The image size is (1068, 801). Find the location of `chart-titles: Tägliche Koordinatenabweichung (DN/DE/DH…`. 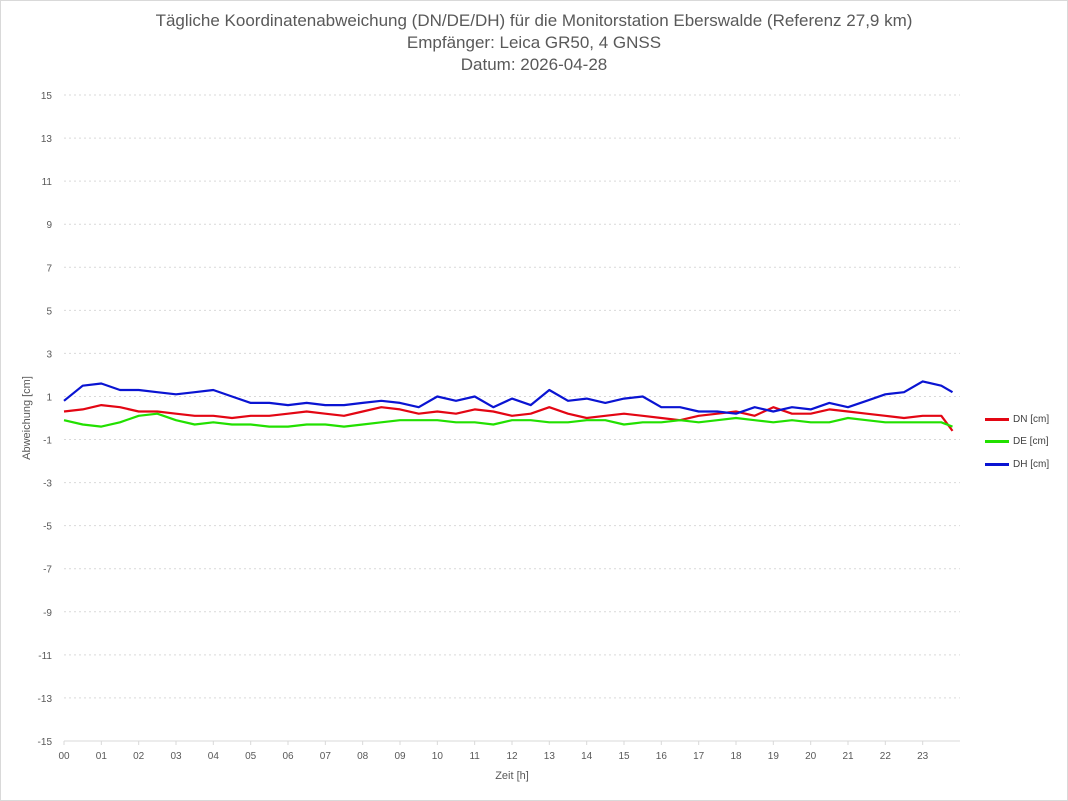

chart-titles: Tägliche Koordinatenabweichung (DN/DE/DH… is located at coordinates (534, 43).